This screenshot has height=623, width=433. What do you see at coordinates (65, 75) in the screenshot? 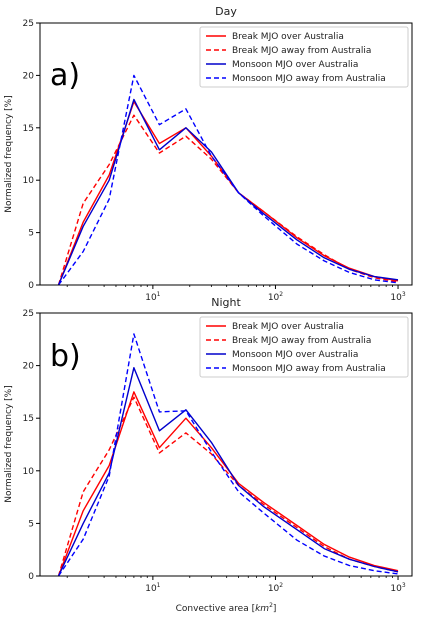
I see `panel-label: a)` at bounding box center [65, 75].